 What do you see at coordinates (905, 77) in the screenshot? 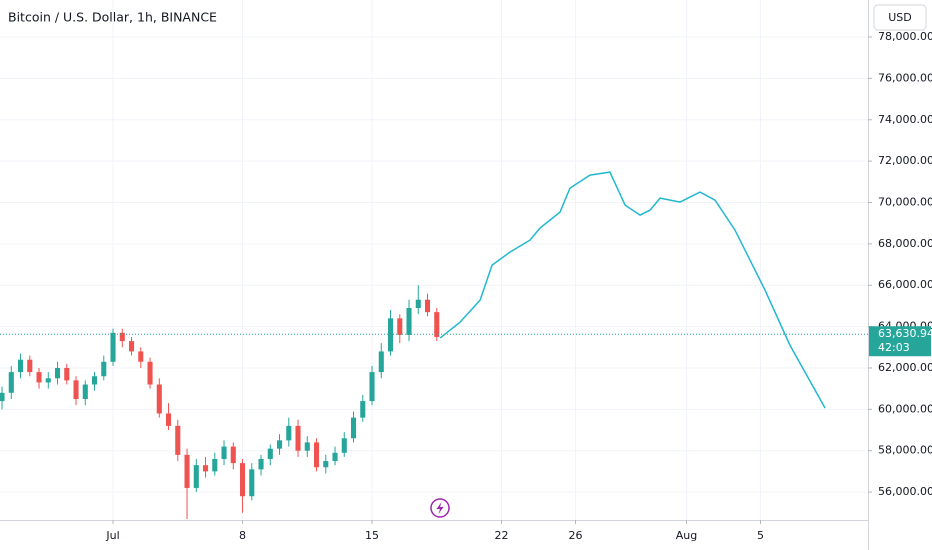
I see `y-tick-label: 76,000.00` at bounding box center [905, 77].